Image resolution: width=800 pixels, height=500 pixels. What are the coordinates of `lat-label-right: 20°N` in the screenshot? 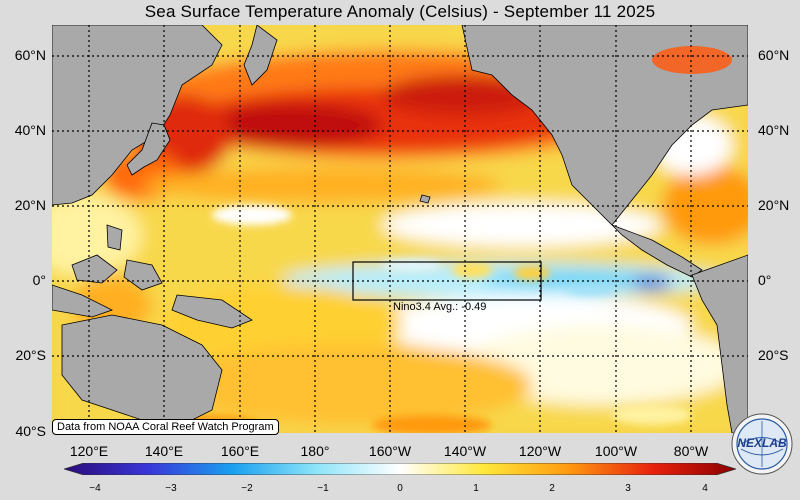 It's located at (774, 205).